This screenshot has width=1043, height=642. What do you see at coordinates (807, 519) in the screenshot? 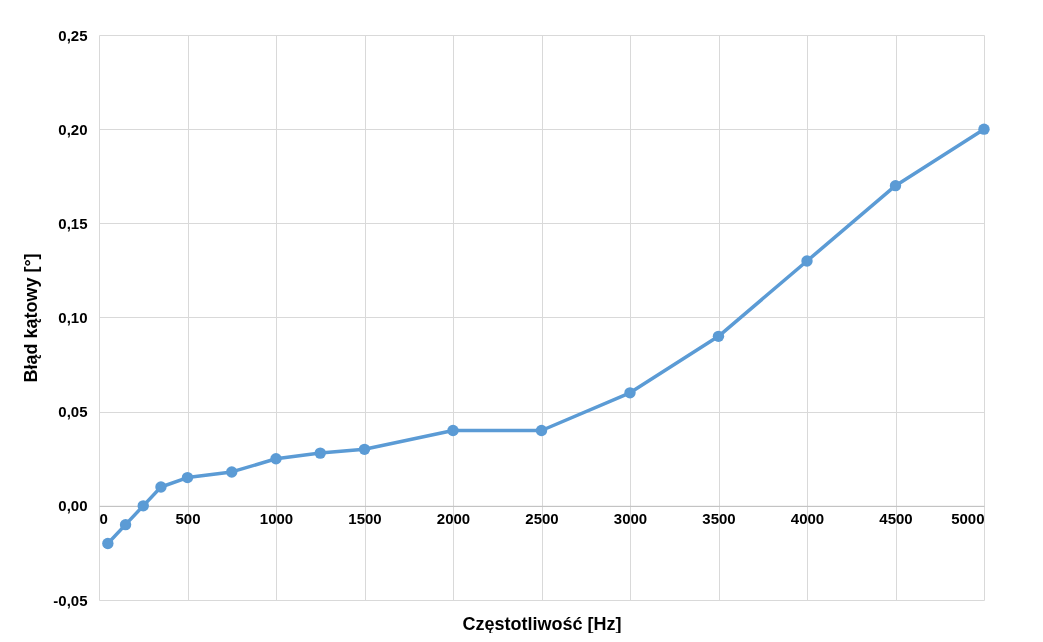
I see `x-tick-label: 4000` at bounding box center [807, 519].